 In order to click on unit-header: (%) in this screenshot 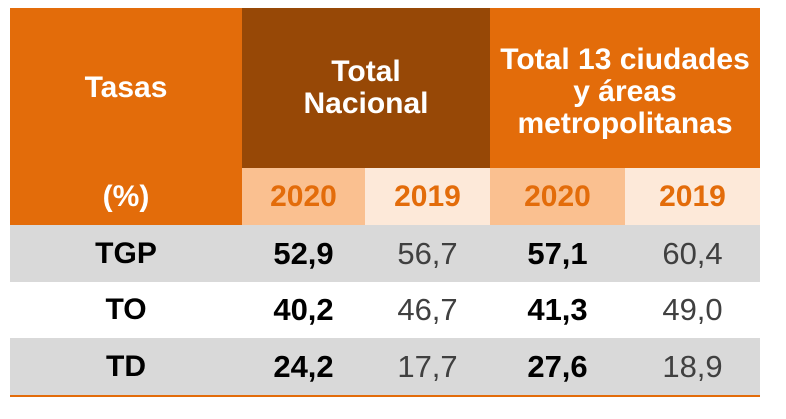, I will do `click(126, 196)`.